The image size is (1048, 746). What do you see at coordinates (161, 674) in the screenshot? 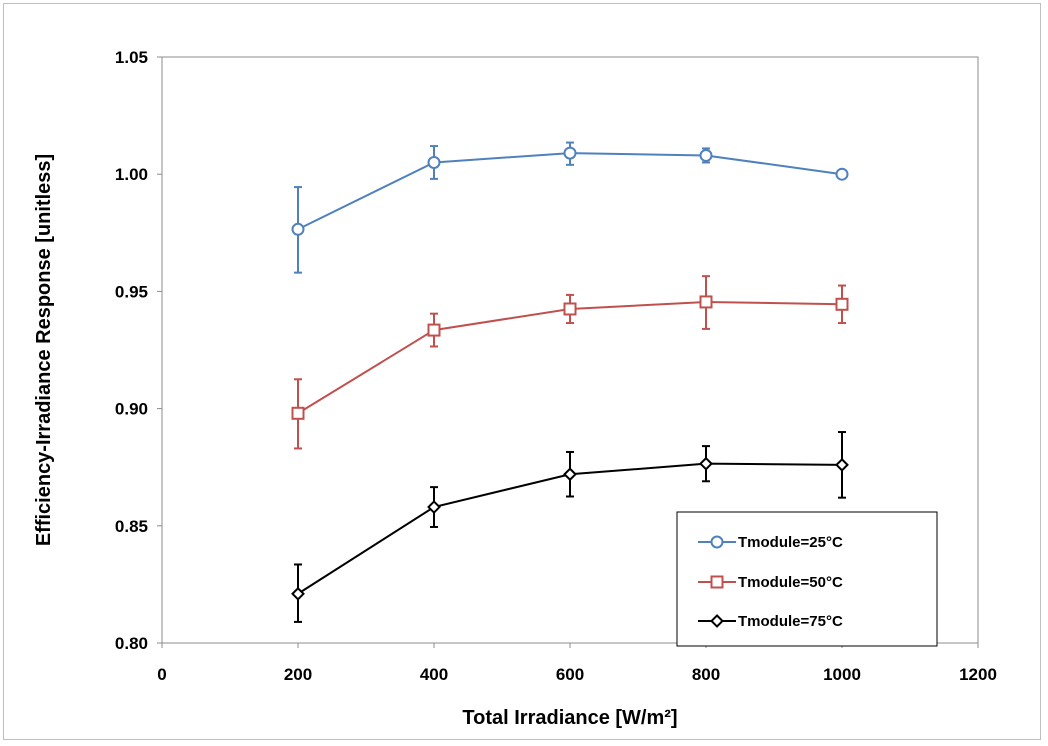
I see `x-tick-label: 0` at bounding box center [161, 674].